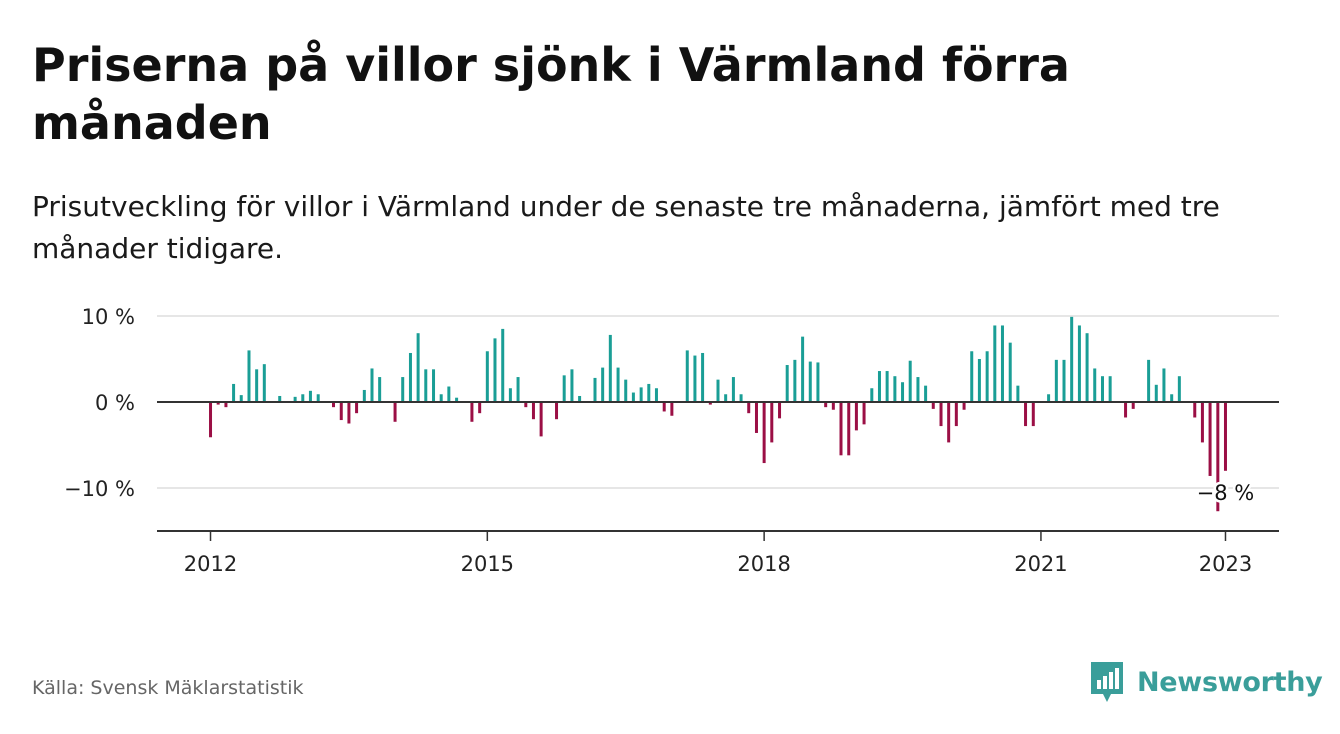 The height and width of the screenshot is (734, 1340). I want to click on last-value-annotation: −8 %, so click(1226, 493).